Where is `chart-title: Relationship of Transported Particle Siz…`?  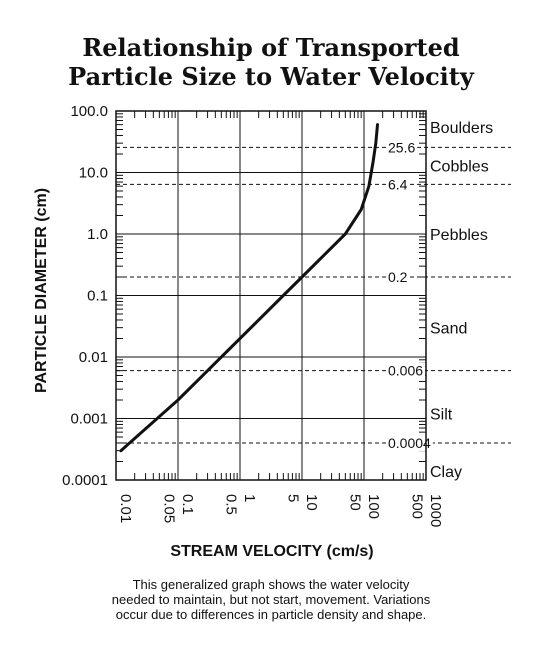
chart-title: Relationship of Transported Particle Siz… is located at coordinates (271, 62).